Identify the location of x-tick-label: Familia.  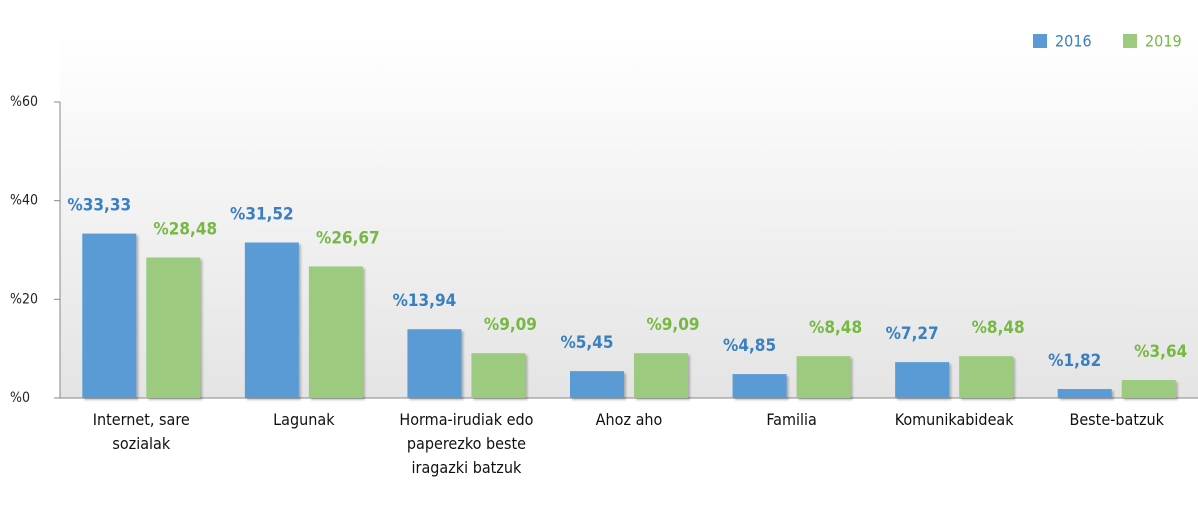
(791, 419).